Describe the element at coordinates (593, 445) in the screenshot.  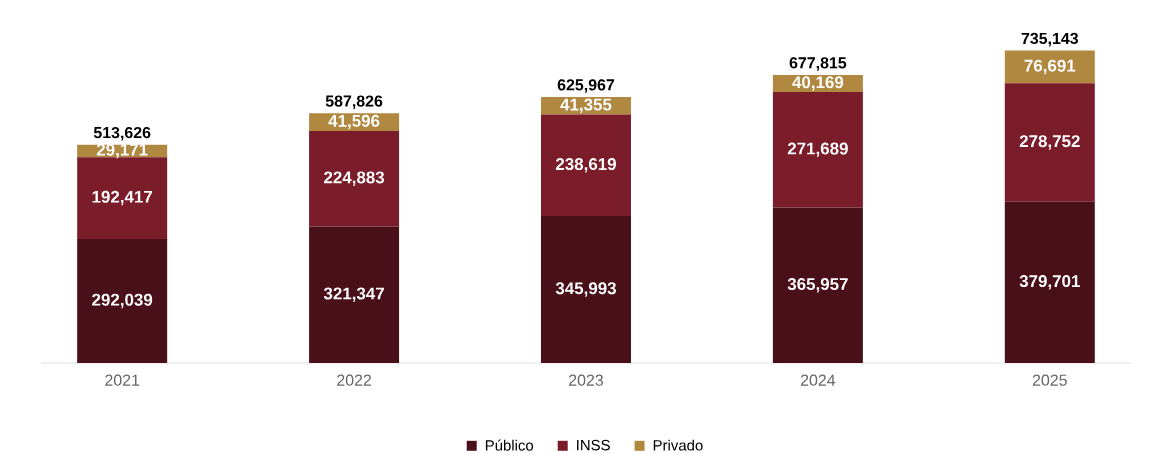
I see `legend-label: INSS` at that location.